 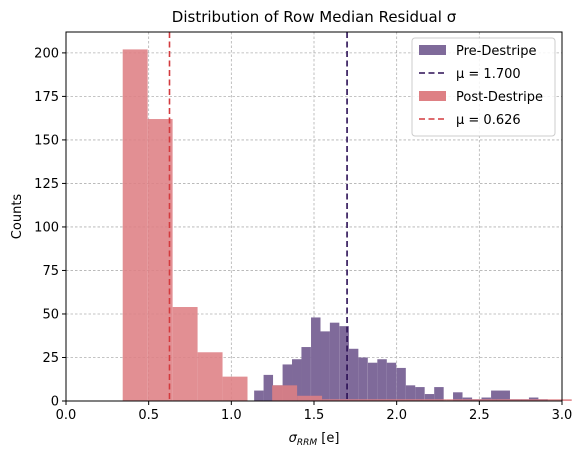 I want to click on y-tick-label: 50, so click(x=50, y=314).